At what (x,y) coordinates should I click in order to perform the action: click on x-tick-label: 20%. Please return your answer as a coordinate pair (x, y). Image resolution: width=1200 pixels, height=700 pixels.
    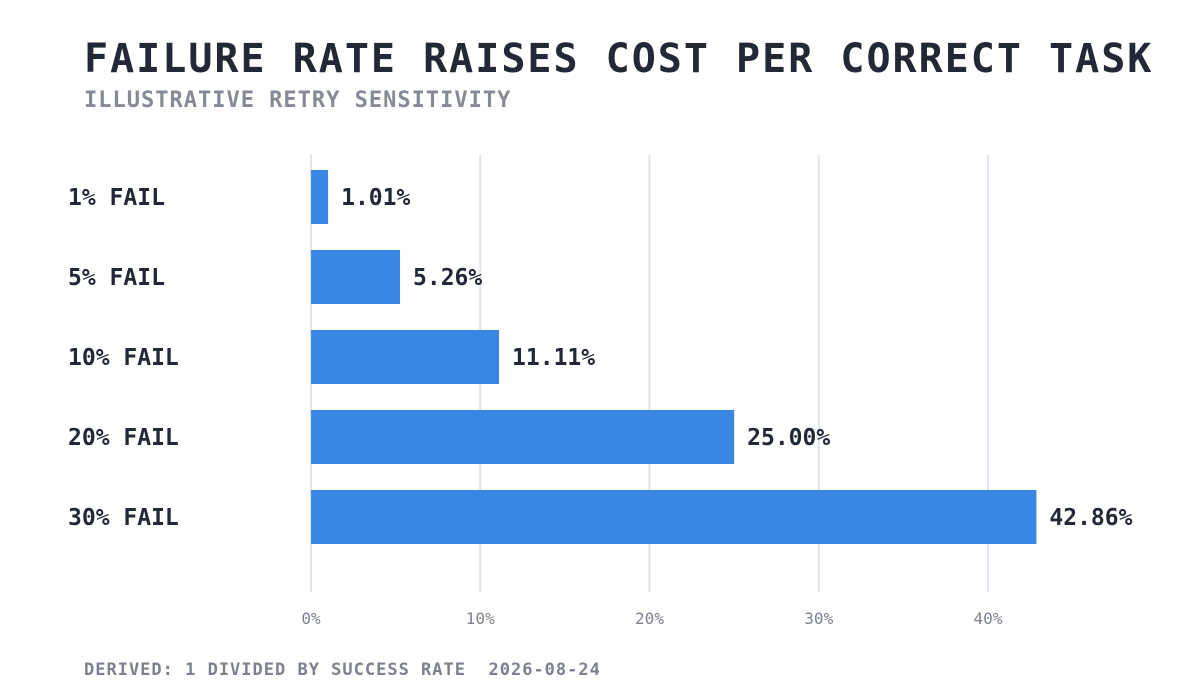
    Looking at the image, I should click on (649, 618).